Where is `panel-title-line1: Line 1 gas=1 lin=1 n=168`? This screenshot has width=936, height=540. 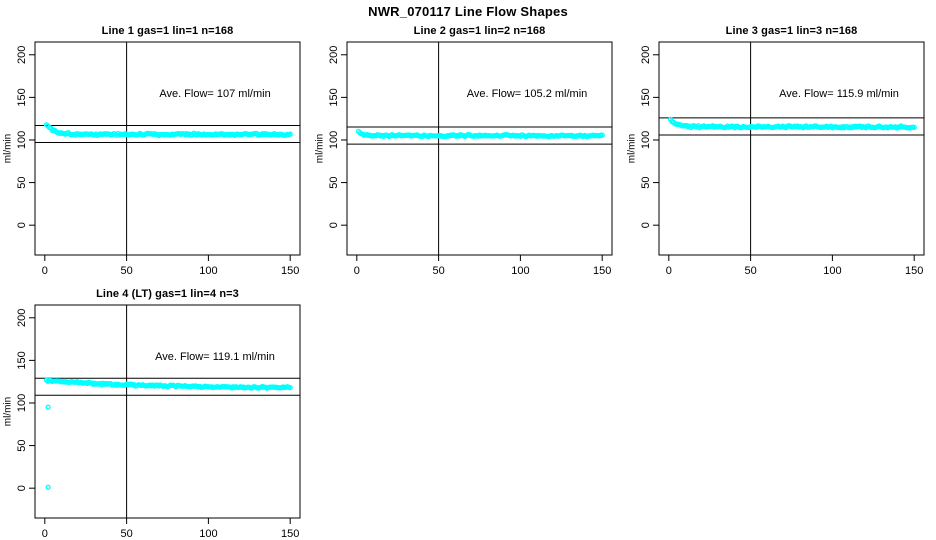
panel-title-line1: Line 1 gas=1 lin=1 n=168 is located at coordinates (167, 31).